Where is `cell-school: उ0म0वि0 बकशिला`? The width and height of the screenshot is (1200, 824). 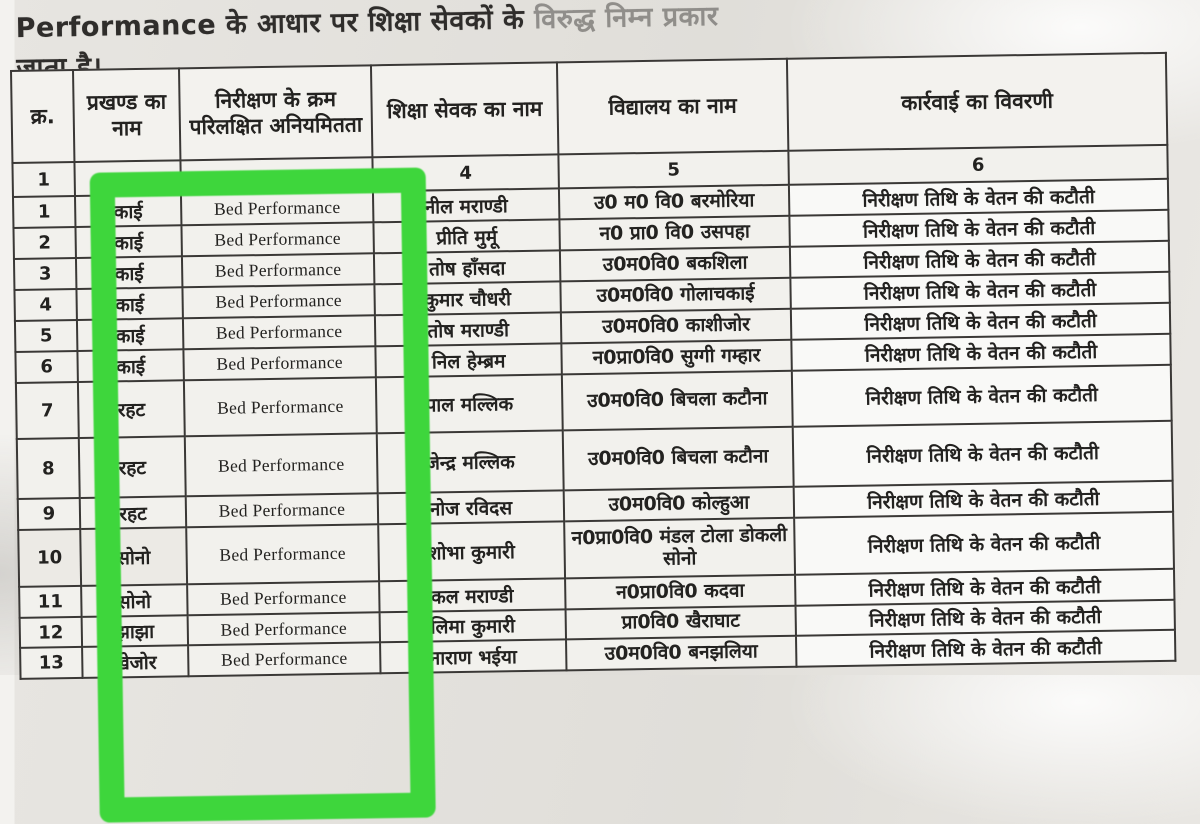
cell-school: उ0म0वि0 बकशिला is located at coordinates (675, 264).